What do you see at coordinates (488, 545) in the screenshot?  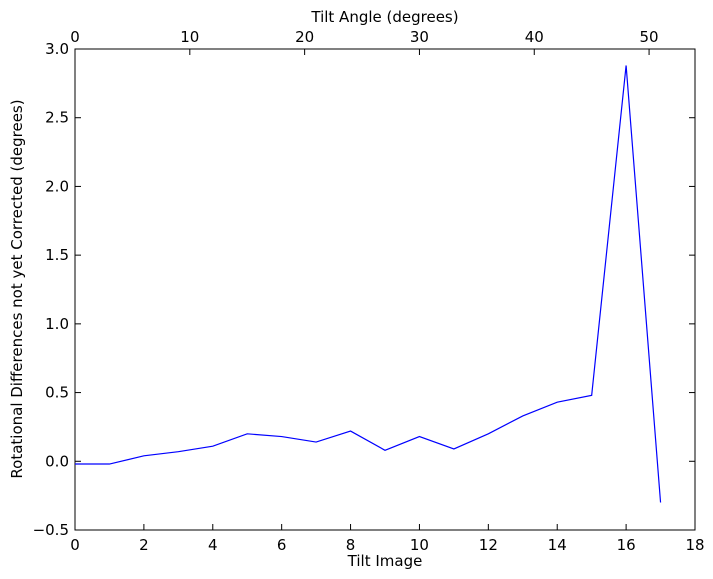 I see `x-tick-label: 12` at bounding box center [488, 545].